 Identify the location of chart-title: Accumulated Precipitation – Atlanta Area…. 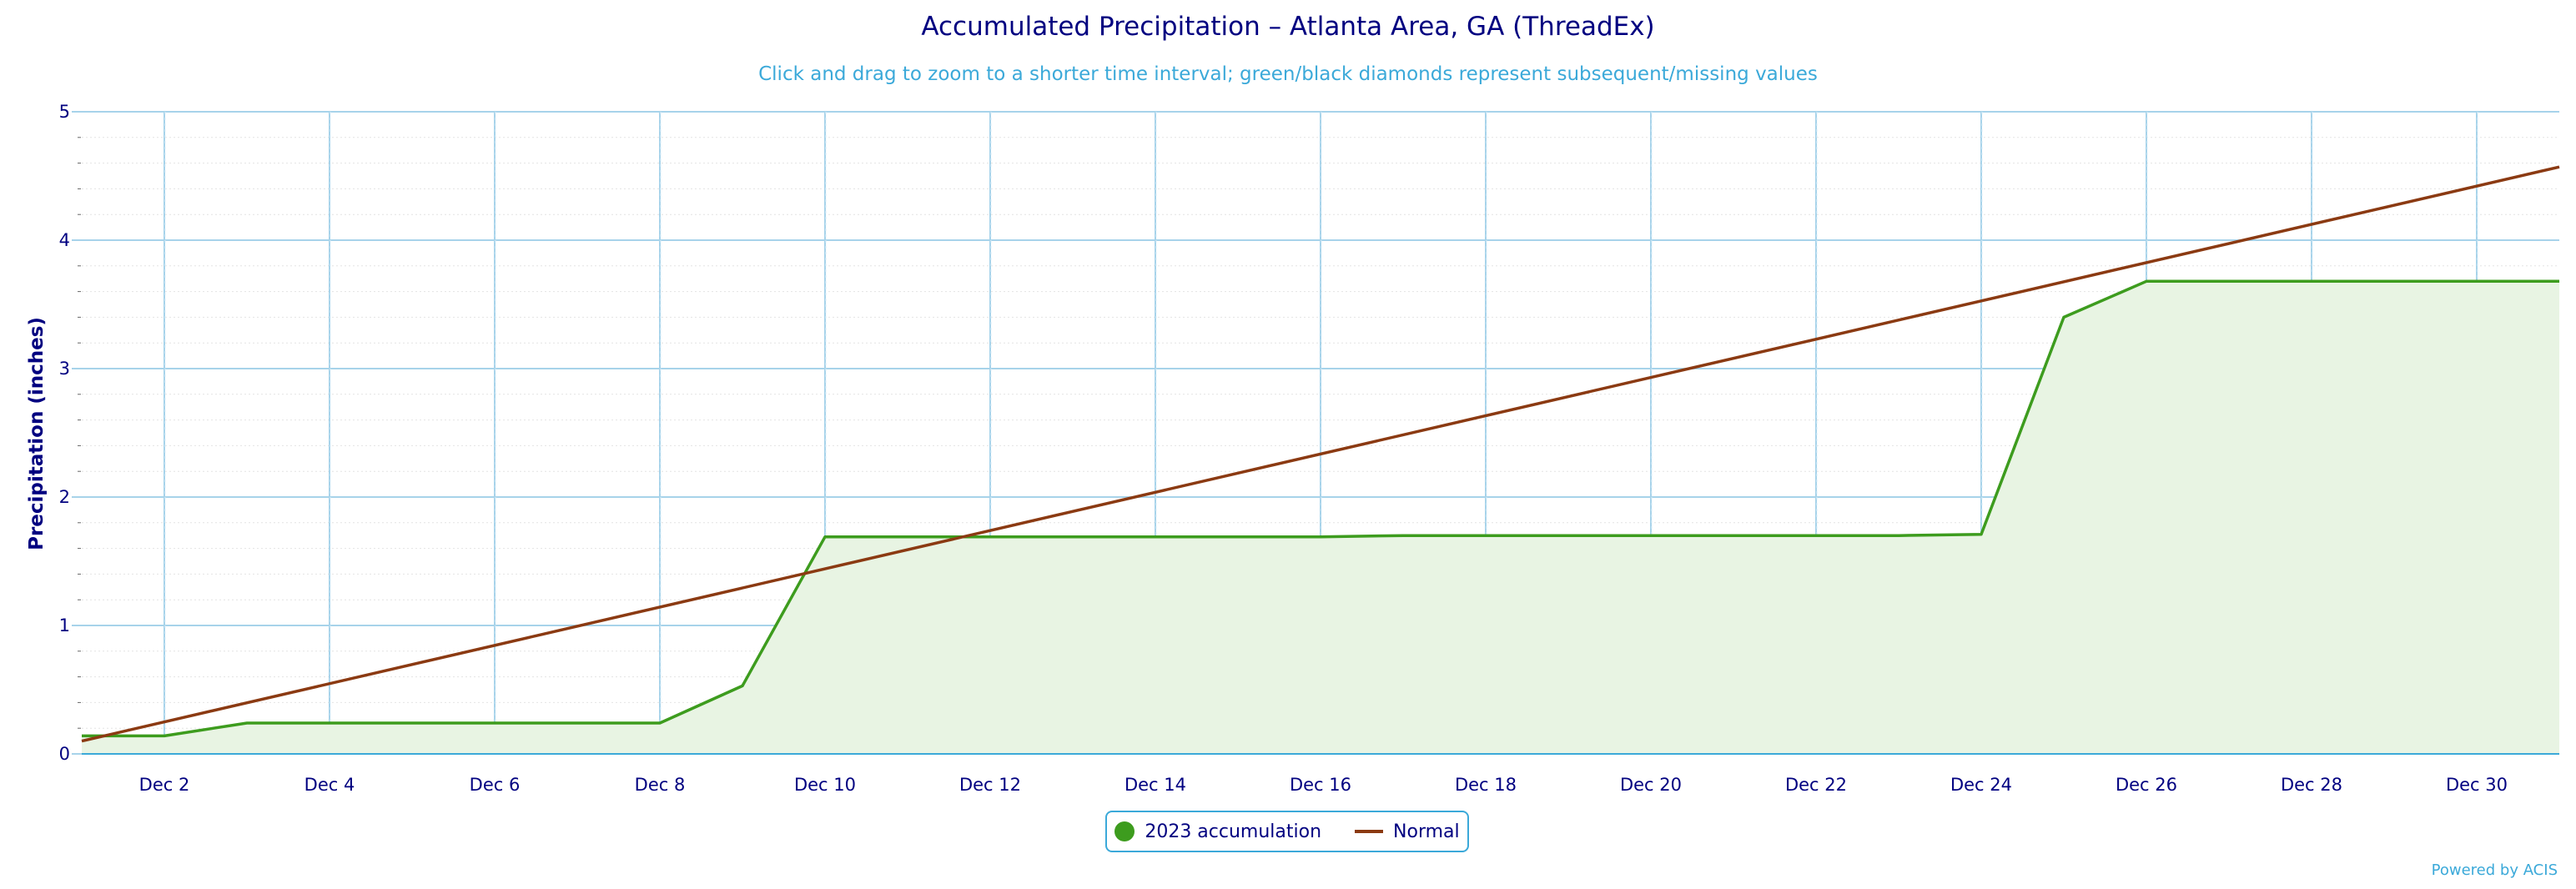
(1288, 27).